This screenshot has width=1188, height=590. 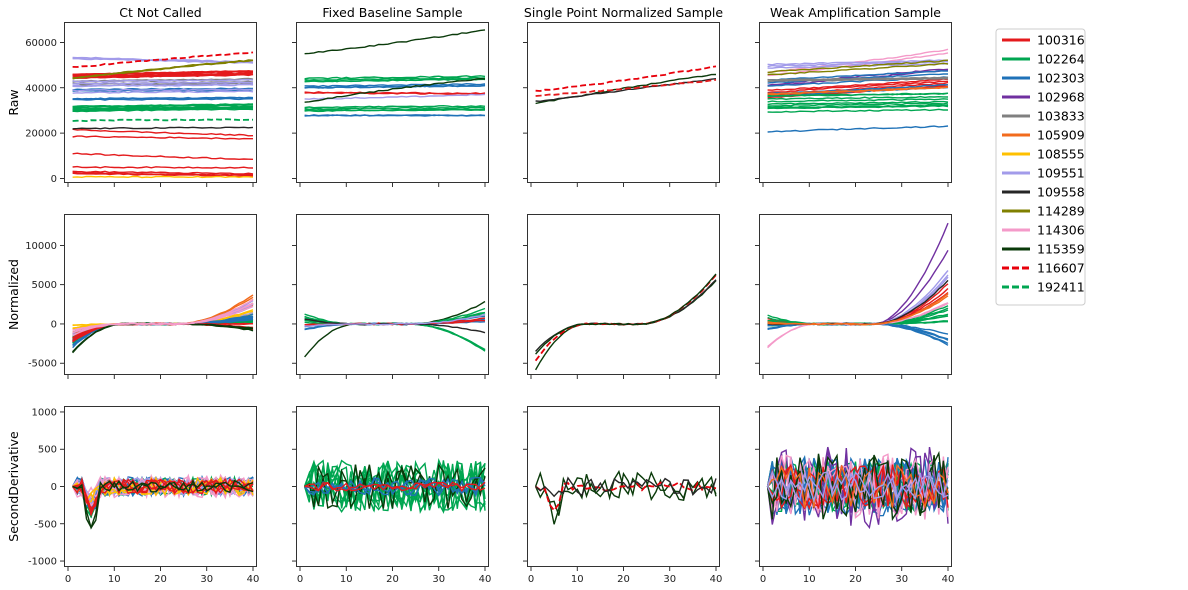 I want to click on y-tick-label: 20000, so click(x=41, y=134).